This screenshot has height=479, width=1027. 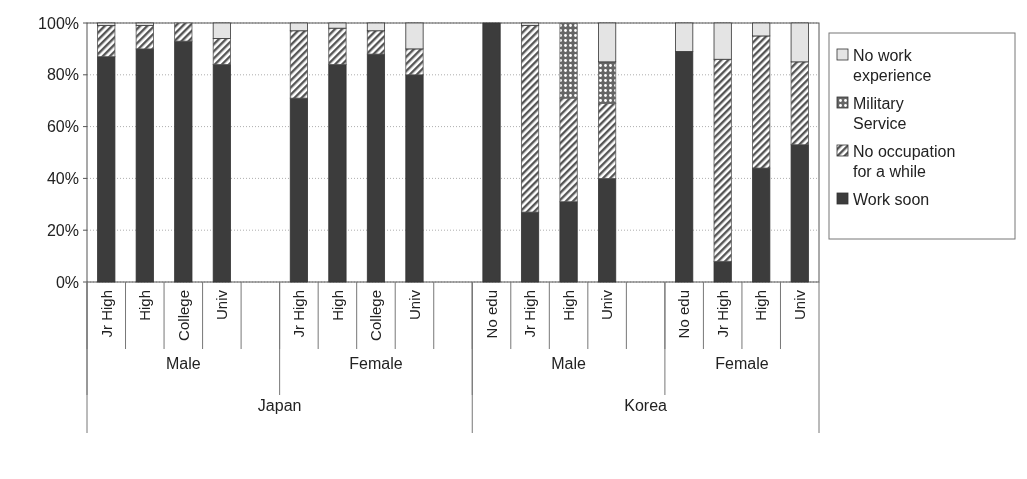 What do you see at coordinates (279, 405) in the screenshot?
I see `text: Japan` at bounding box center [279, 405].